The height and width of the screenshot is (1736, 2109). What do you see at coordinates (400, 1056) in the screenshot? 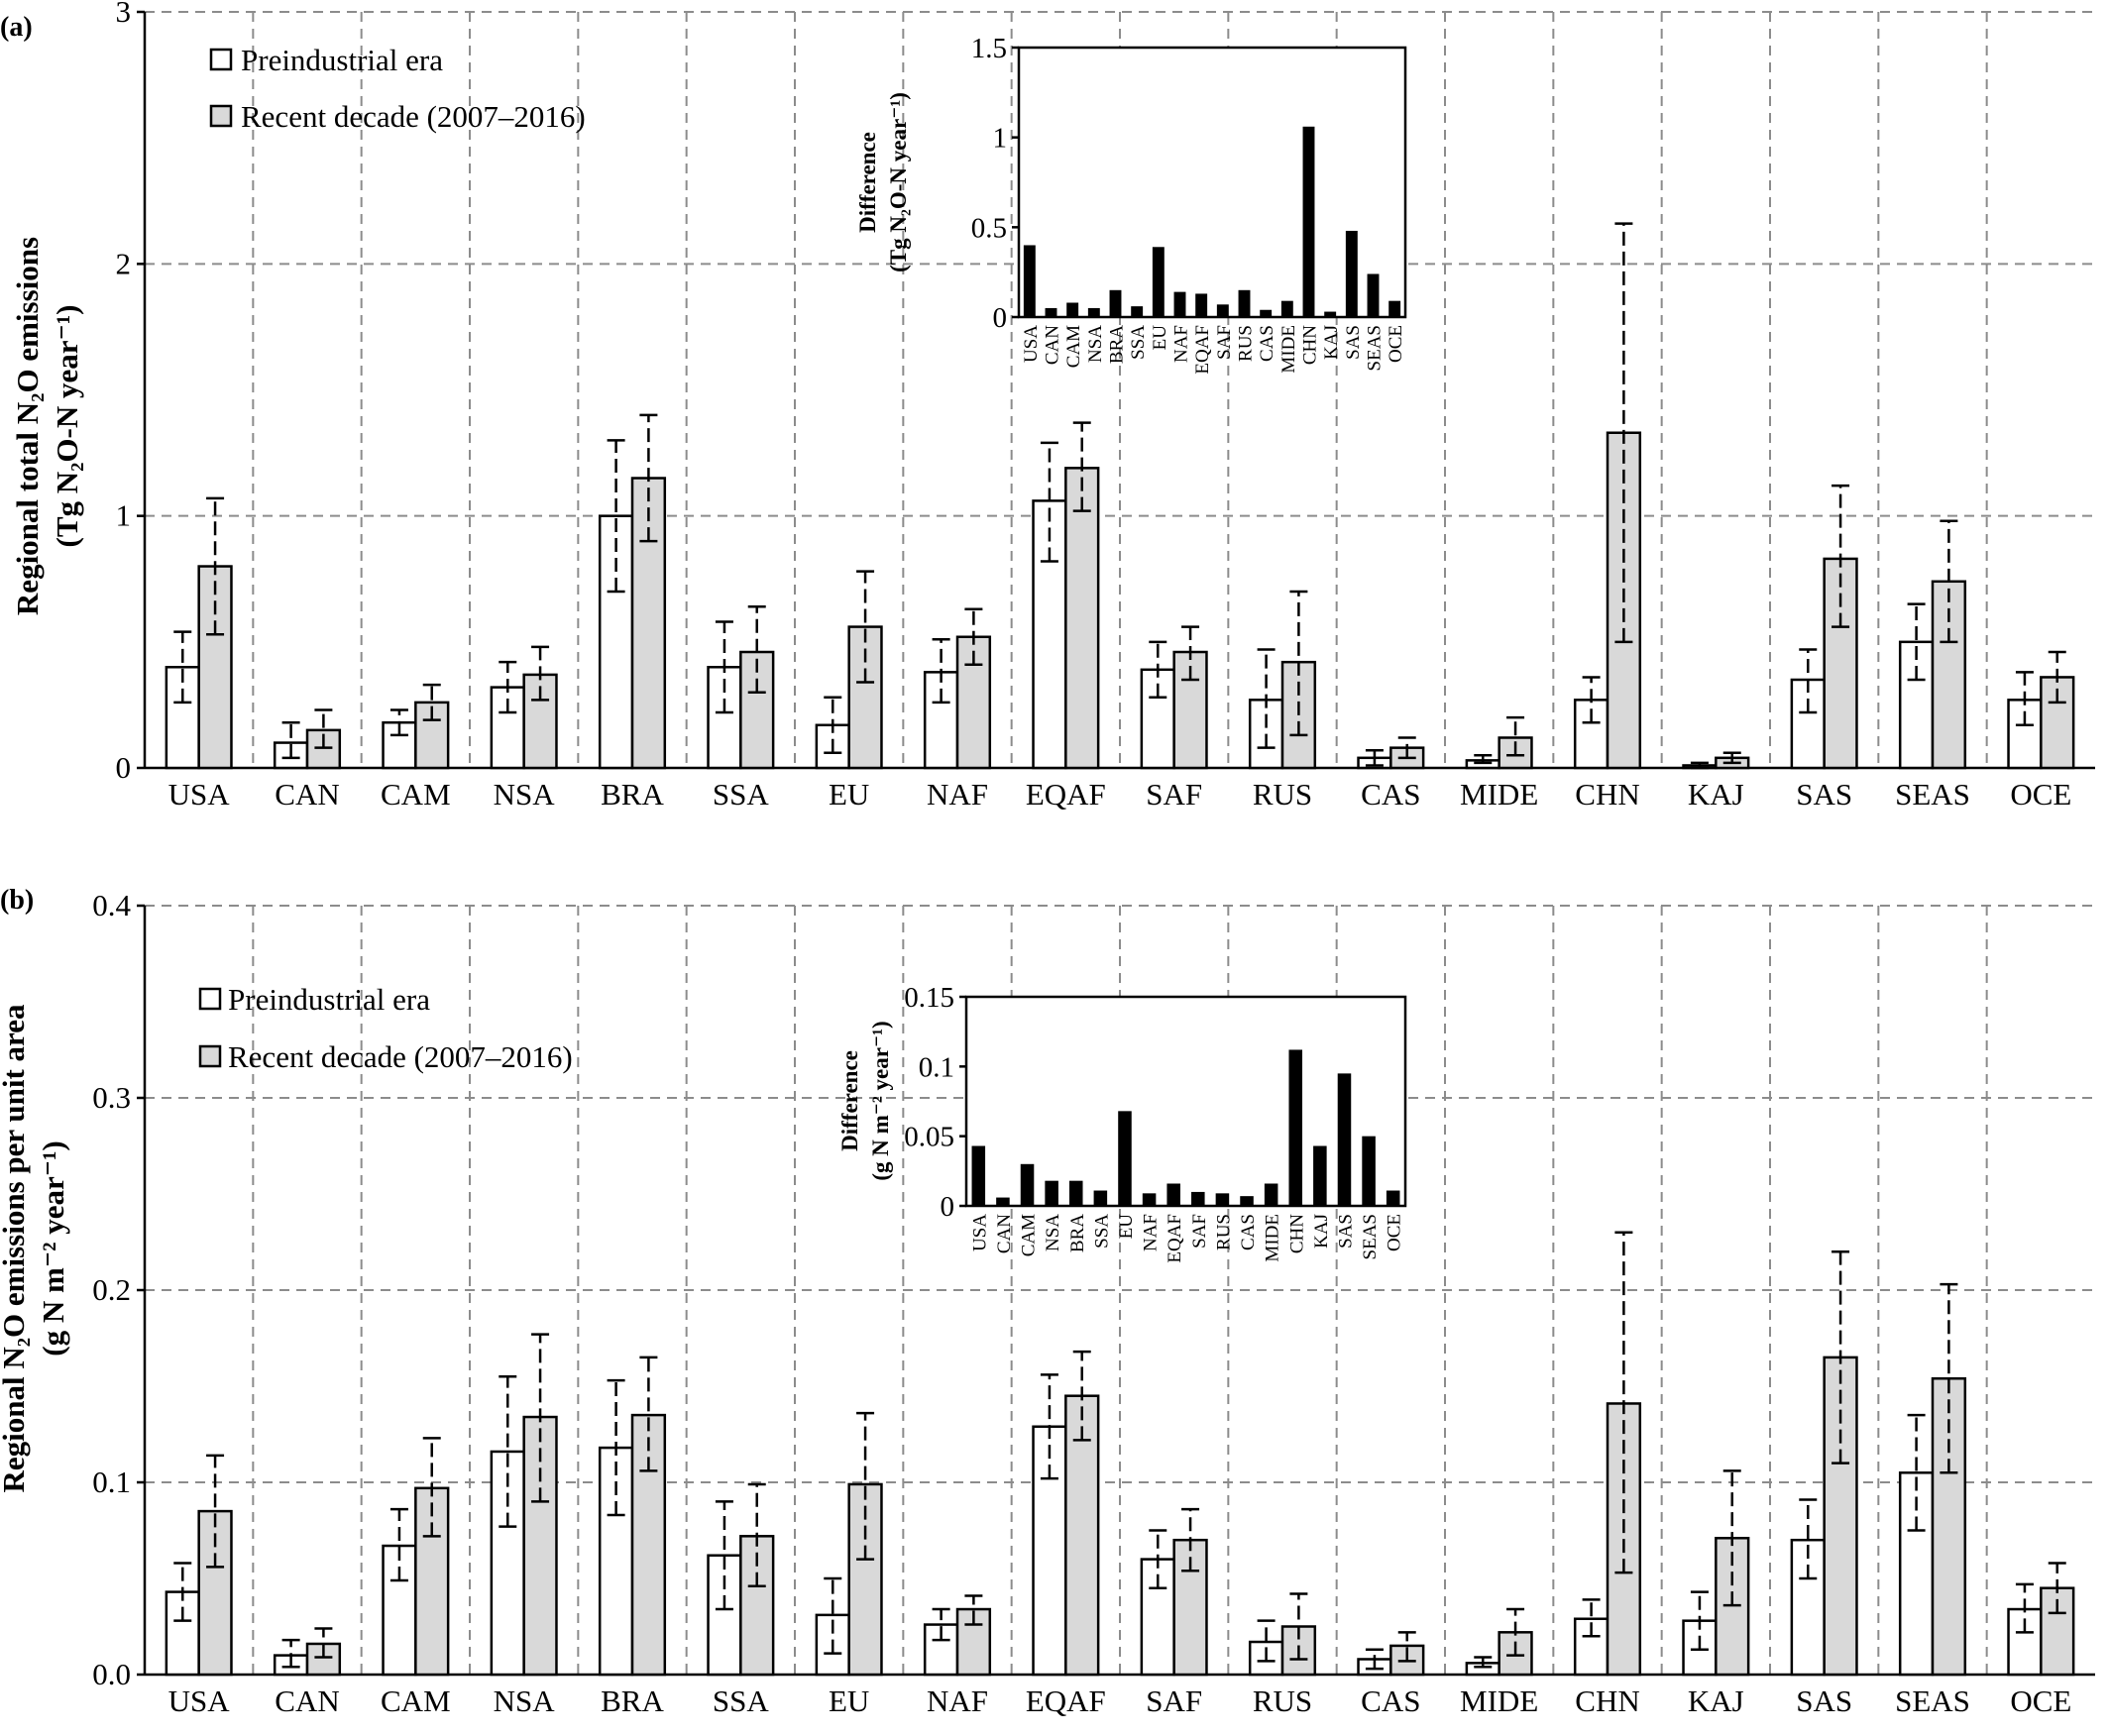
I see `legend-label-recent: Recent decade (2007–2016)` at bounding box center [400, 1056].